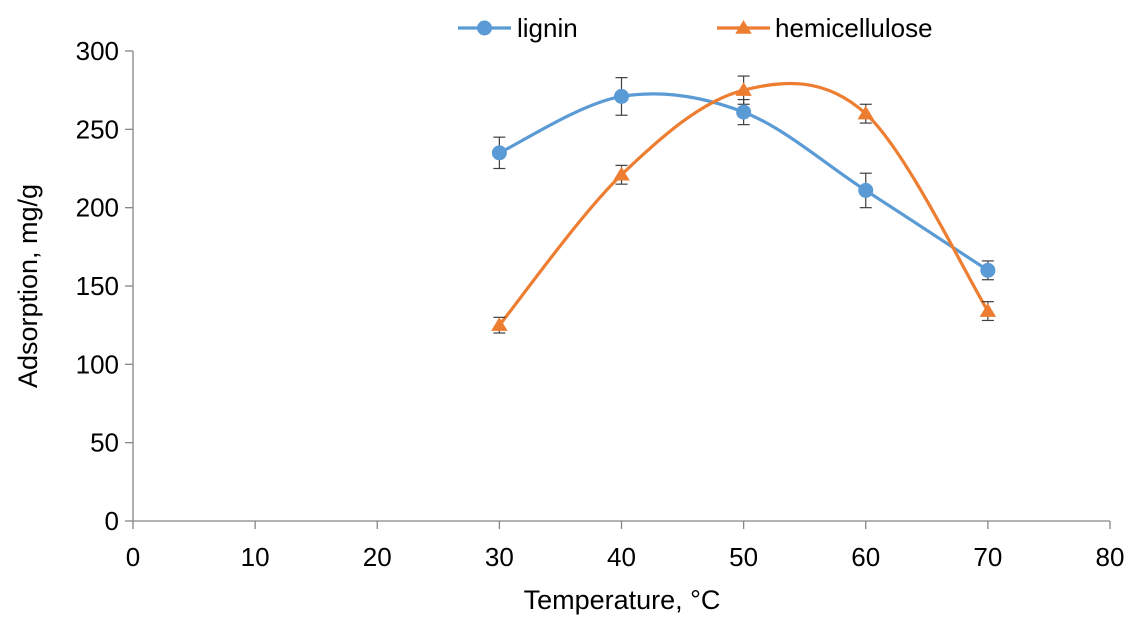  What do you see at coordinates (547, 28) in the screenshot?
I see `legend-label: lignin` at bounding box center [547, 28].